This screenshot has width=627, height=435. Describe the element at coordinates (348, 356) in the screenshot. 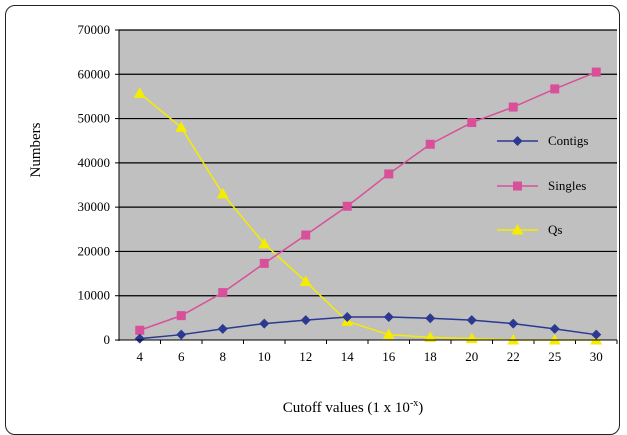

I see `x-tick-label: 14` at that location.